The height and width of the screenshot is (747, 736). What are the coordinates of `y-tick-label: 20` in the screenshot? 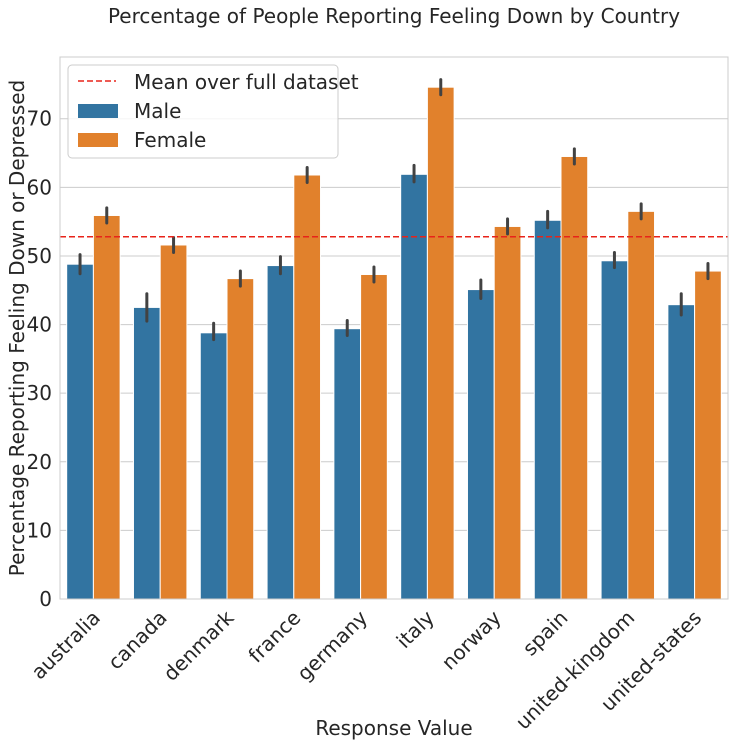 It's located at (39, 462).